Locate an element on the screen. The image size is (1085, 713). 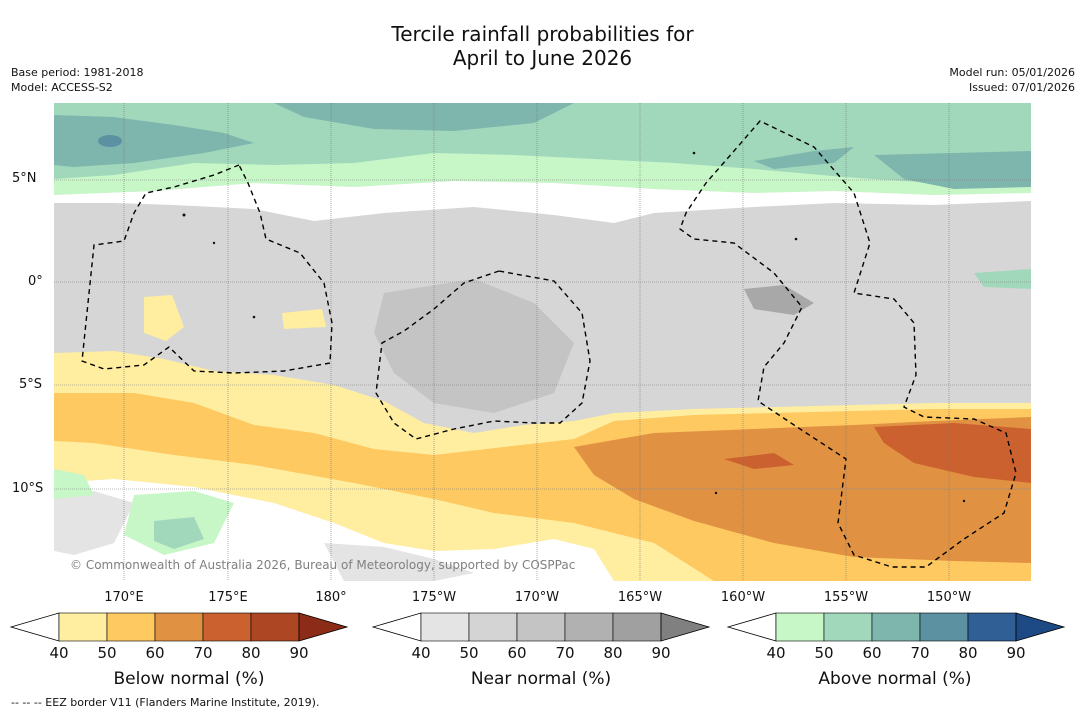
colorbar-above-normal is located at coordinates (896, 627).